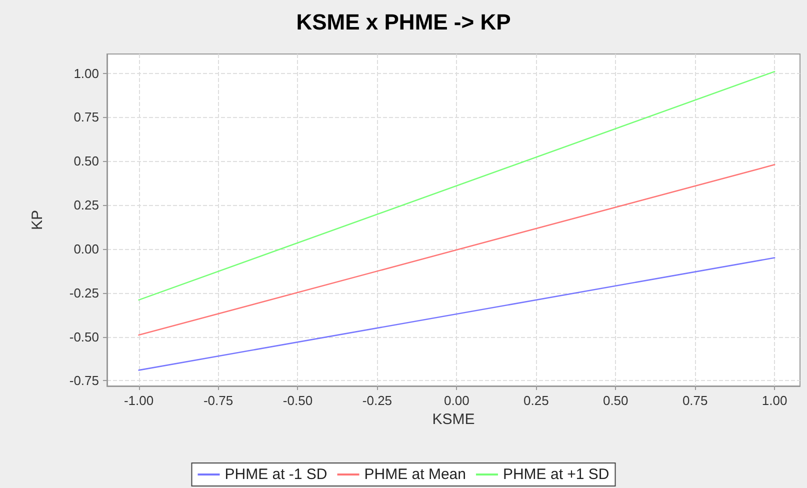 This screenshot has height=488, width=807. What do you see at coordinates (86, 161) in the screenshot?
I see `y-tick-label: 0.50` at bounding box center [86, 161].